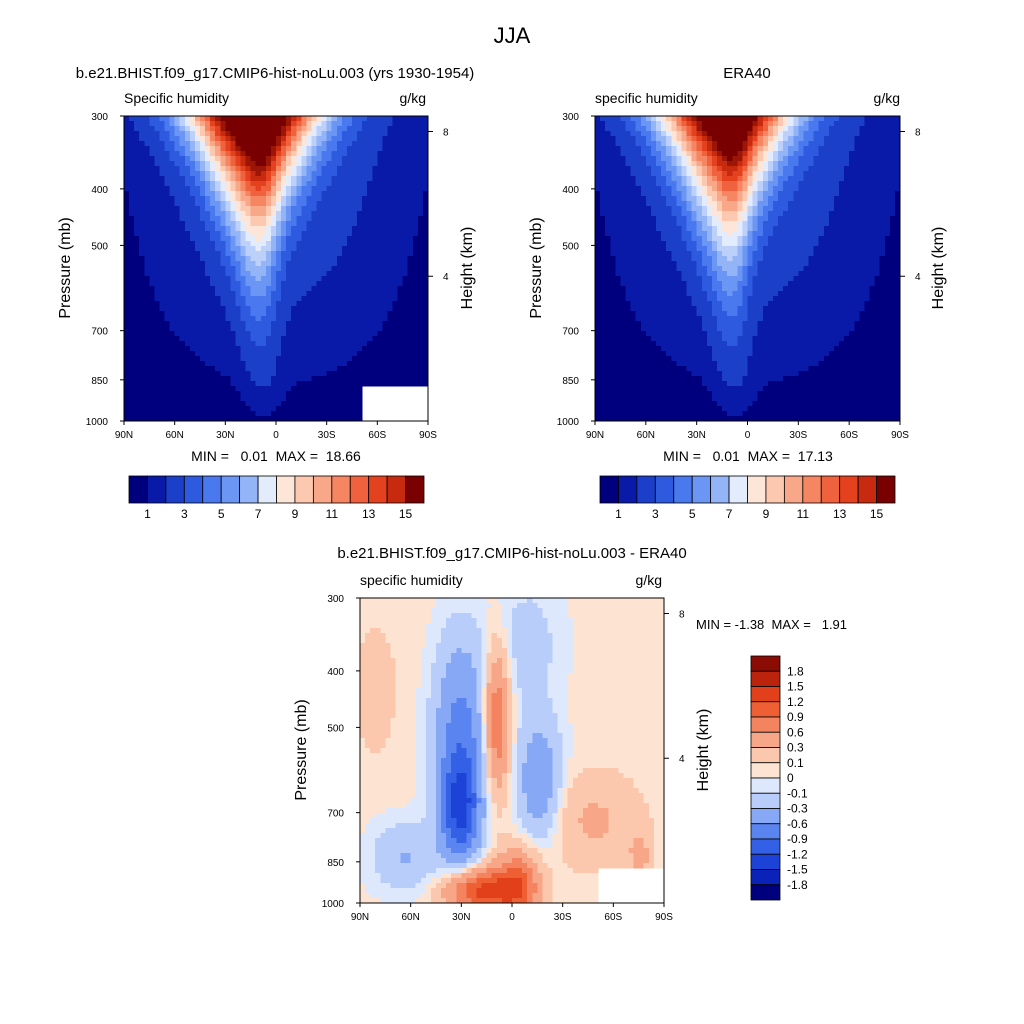 This screenshot has height=1024, width=1024. What do you see at coordinates (147, 514) in the screenshot?
I see `panel-model-colorbar-label: 1` at bounding box center [147, 514].